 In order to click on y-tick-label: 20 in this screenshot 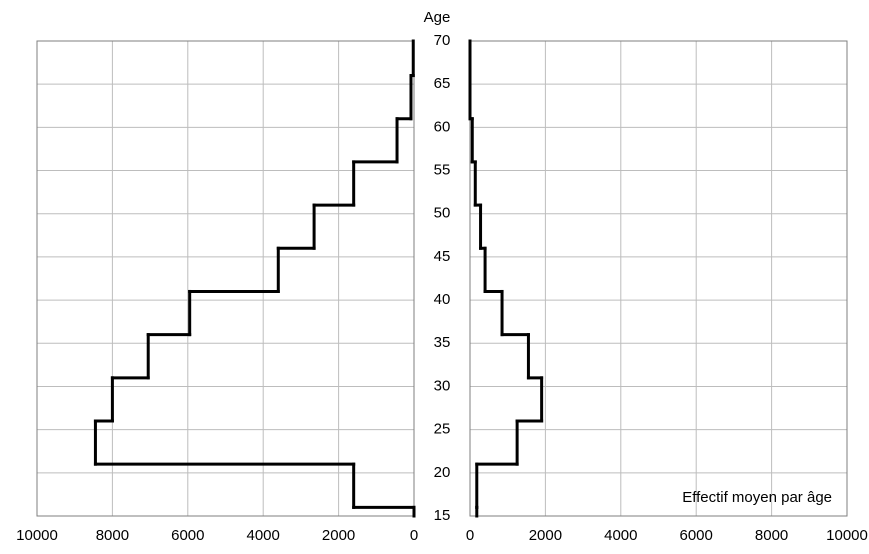, I will do `click(442, 472)`.